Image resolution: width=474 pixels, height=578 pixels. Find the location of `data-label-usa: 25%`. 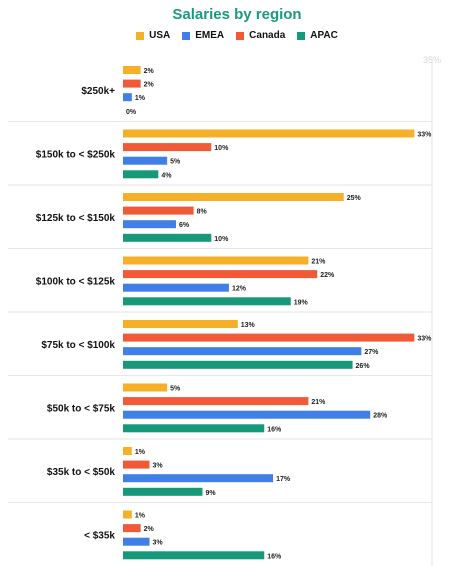

data-label-usa: 25% is located at coordinates (354, 198).